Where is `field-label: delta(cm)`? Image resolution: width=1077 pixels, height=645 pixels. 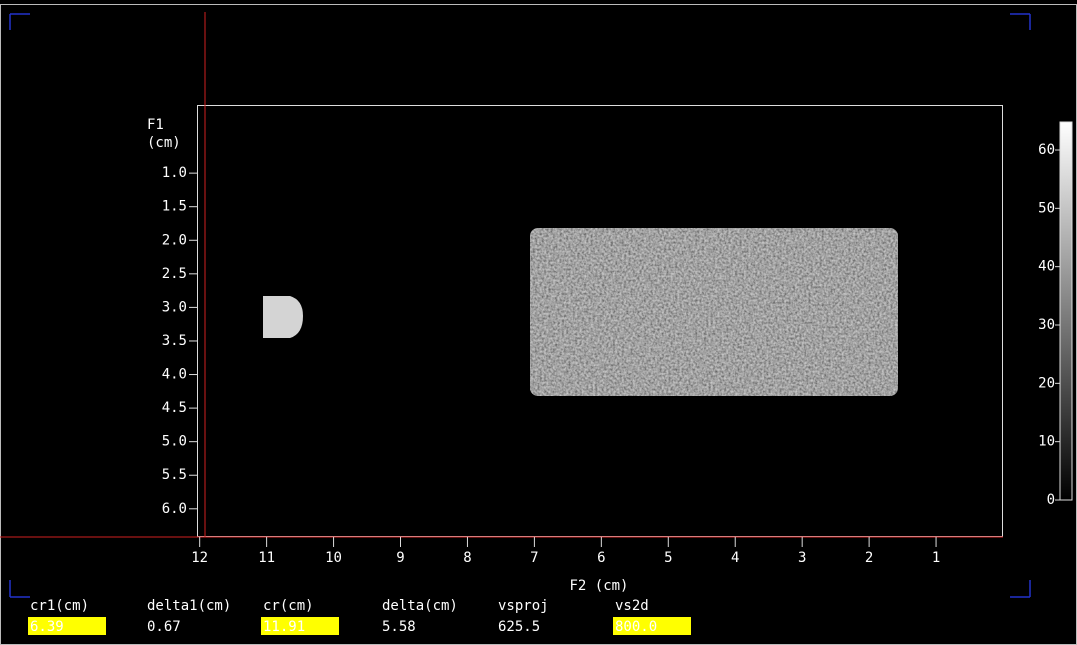
field-label: delta(cm) is located at coordinates (420, 606).